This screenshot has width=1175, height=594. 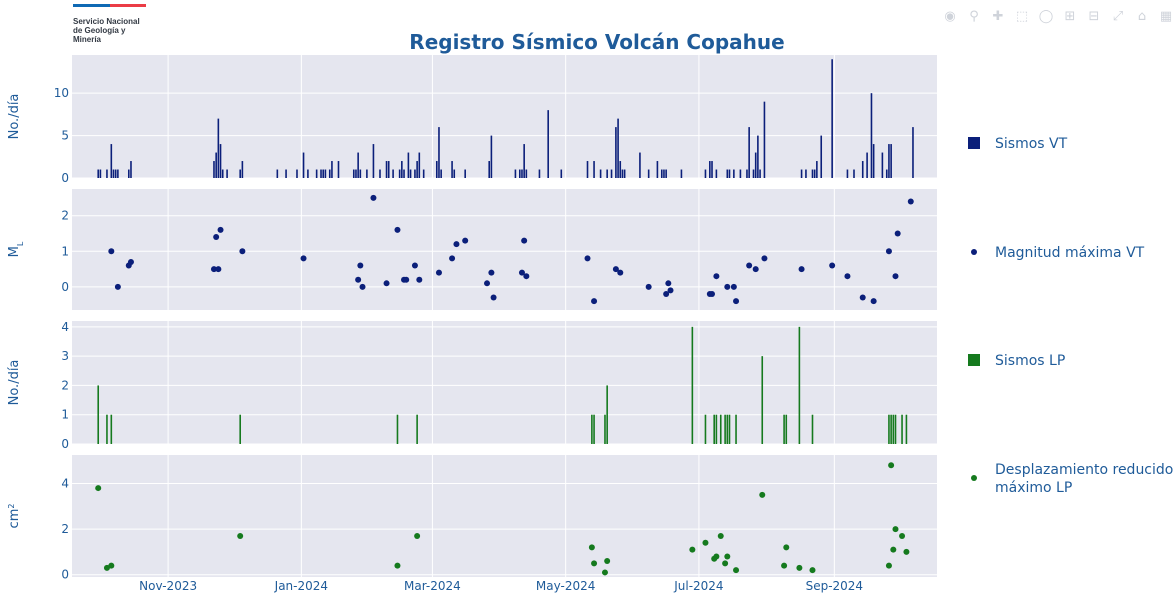 What do you see at coordinates (565, 586) in the screenshot?
I see `x-tick-label: May-2024` at bounding box center [565, 586].